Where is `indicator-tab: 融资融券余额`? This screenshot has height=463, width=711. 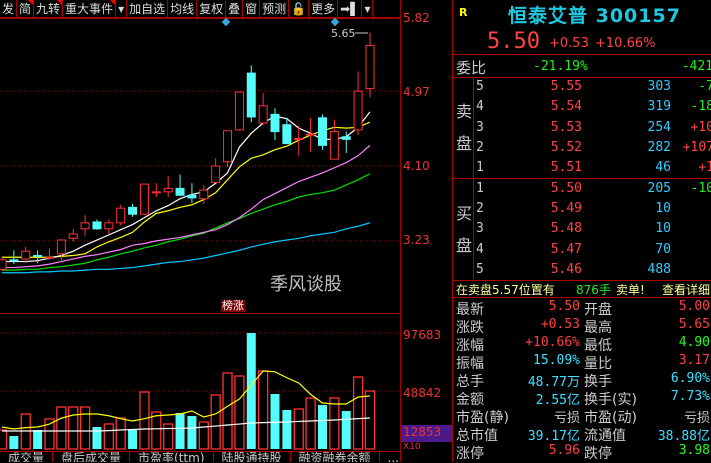
indicator-tab: 融资融券余额 is located at coordinates (335, 457).